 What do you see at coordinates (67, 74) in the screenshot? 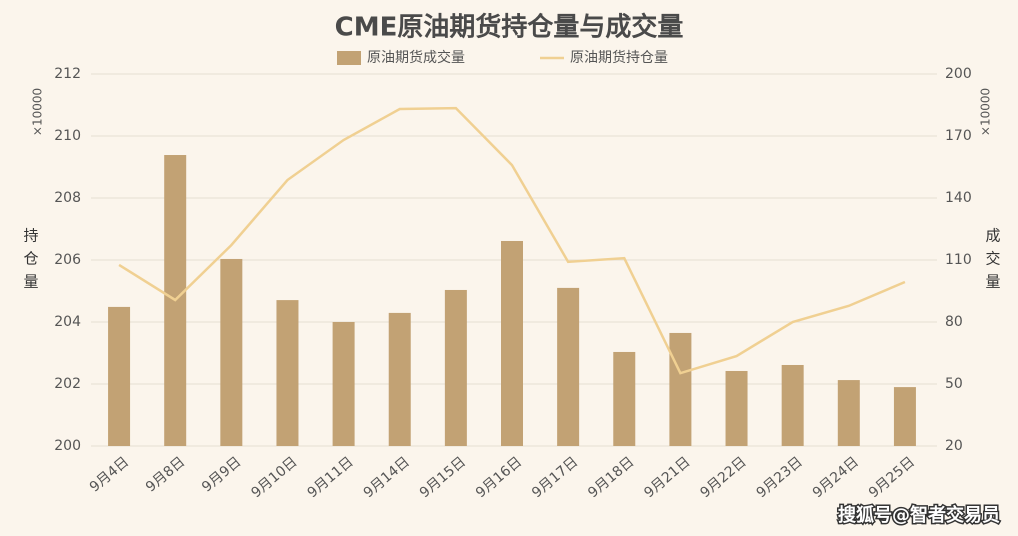
I see `y-tick-label: 212` at bounding box center [67, 74].